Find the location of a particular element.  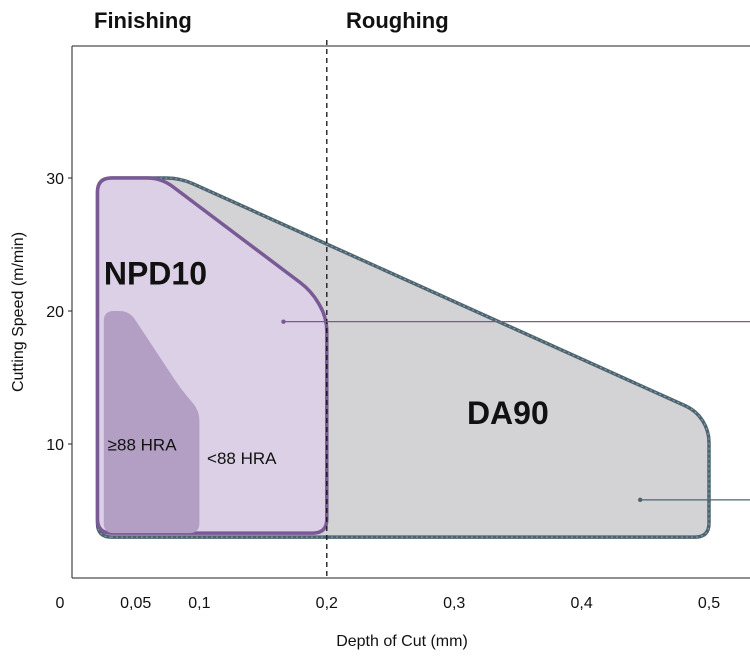

y-tick-label: 10 is located at coordinates (55, 445).